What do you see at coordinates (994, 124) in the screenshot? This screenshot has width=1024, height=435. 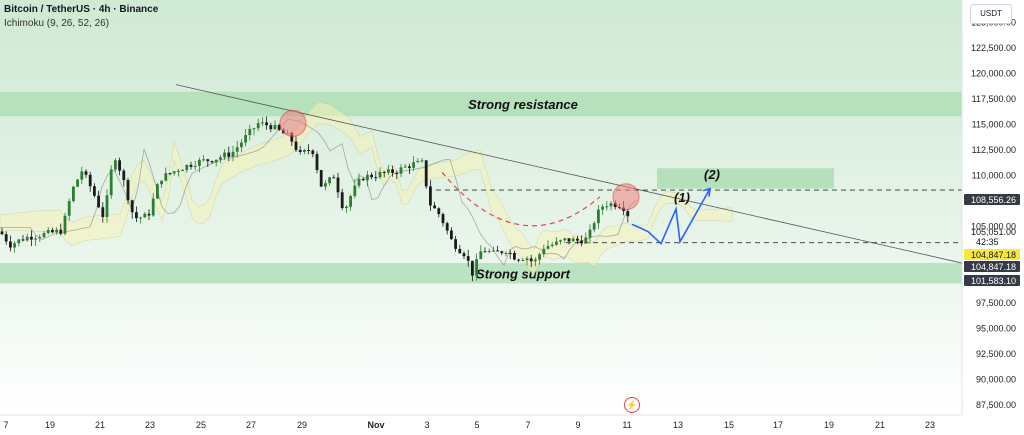 I see `price-tick-label: 115,000.00` at bounding box center [994, 124].